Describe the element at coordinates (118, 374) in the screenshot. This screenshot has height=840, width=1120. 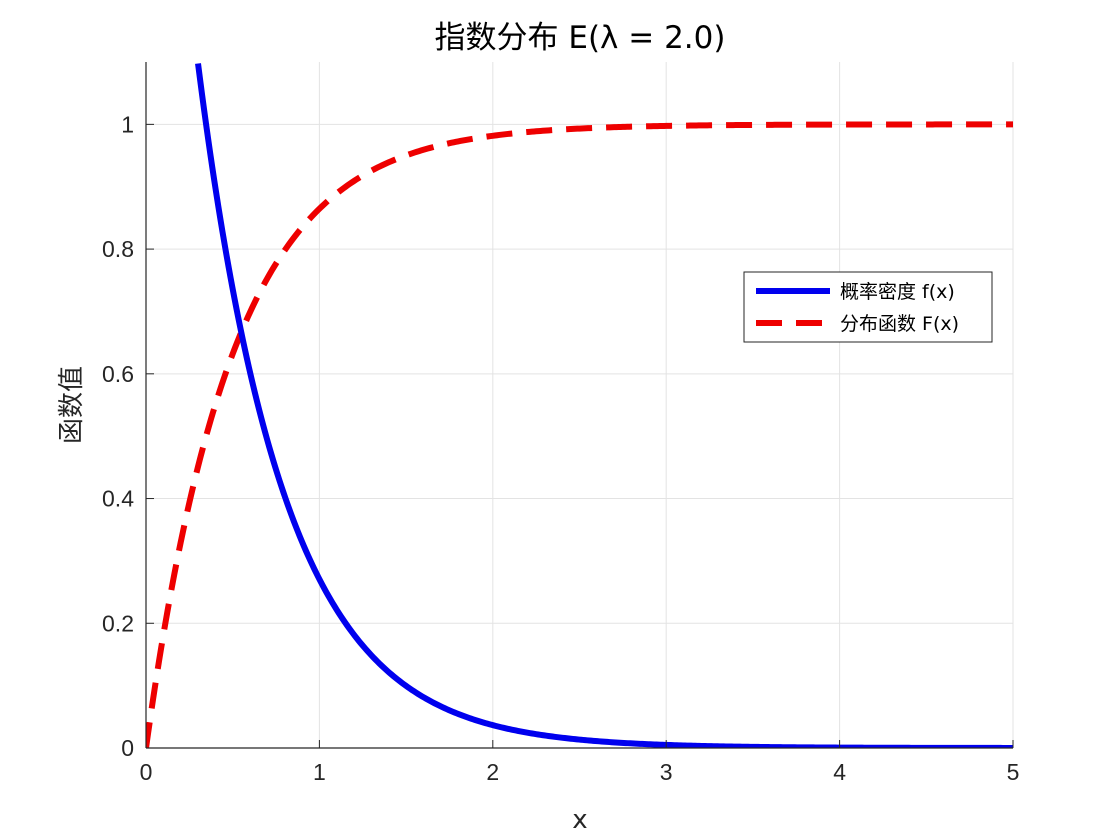
I see `y-tick-label: 0.6` at that location.